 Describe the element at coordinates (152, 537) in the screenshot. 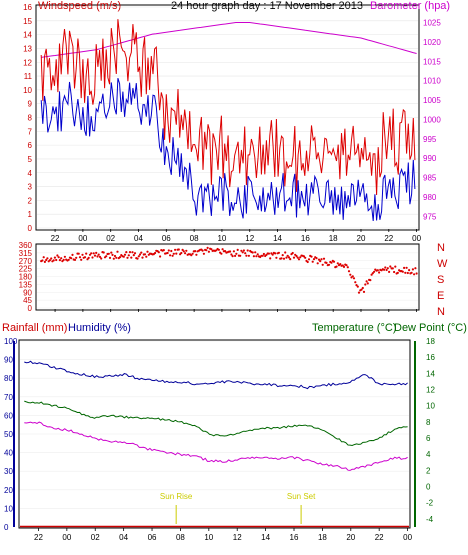

I see `climate-x-tick-label: 06` at that location.